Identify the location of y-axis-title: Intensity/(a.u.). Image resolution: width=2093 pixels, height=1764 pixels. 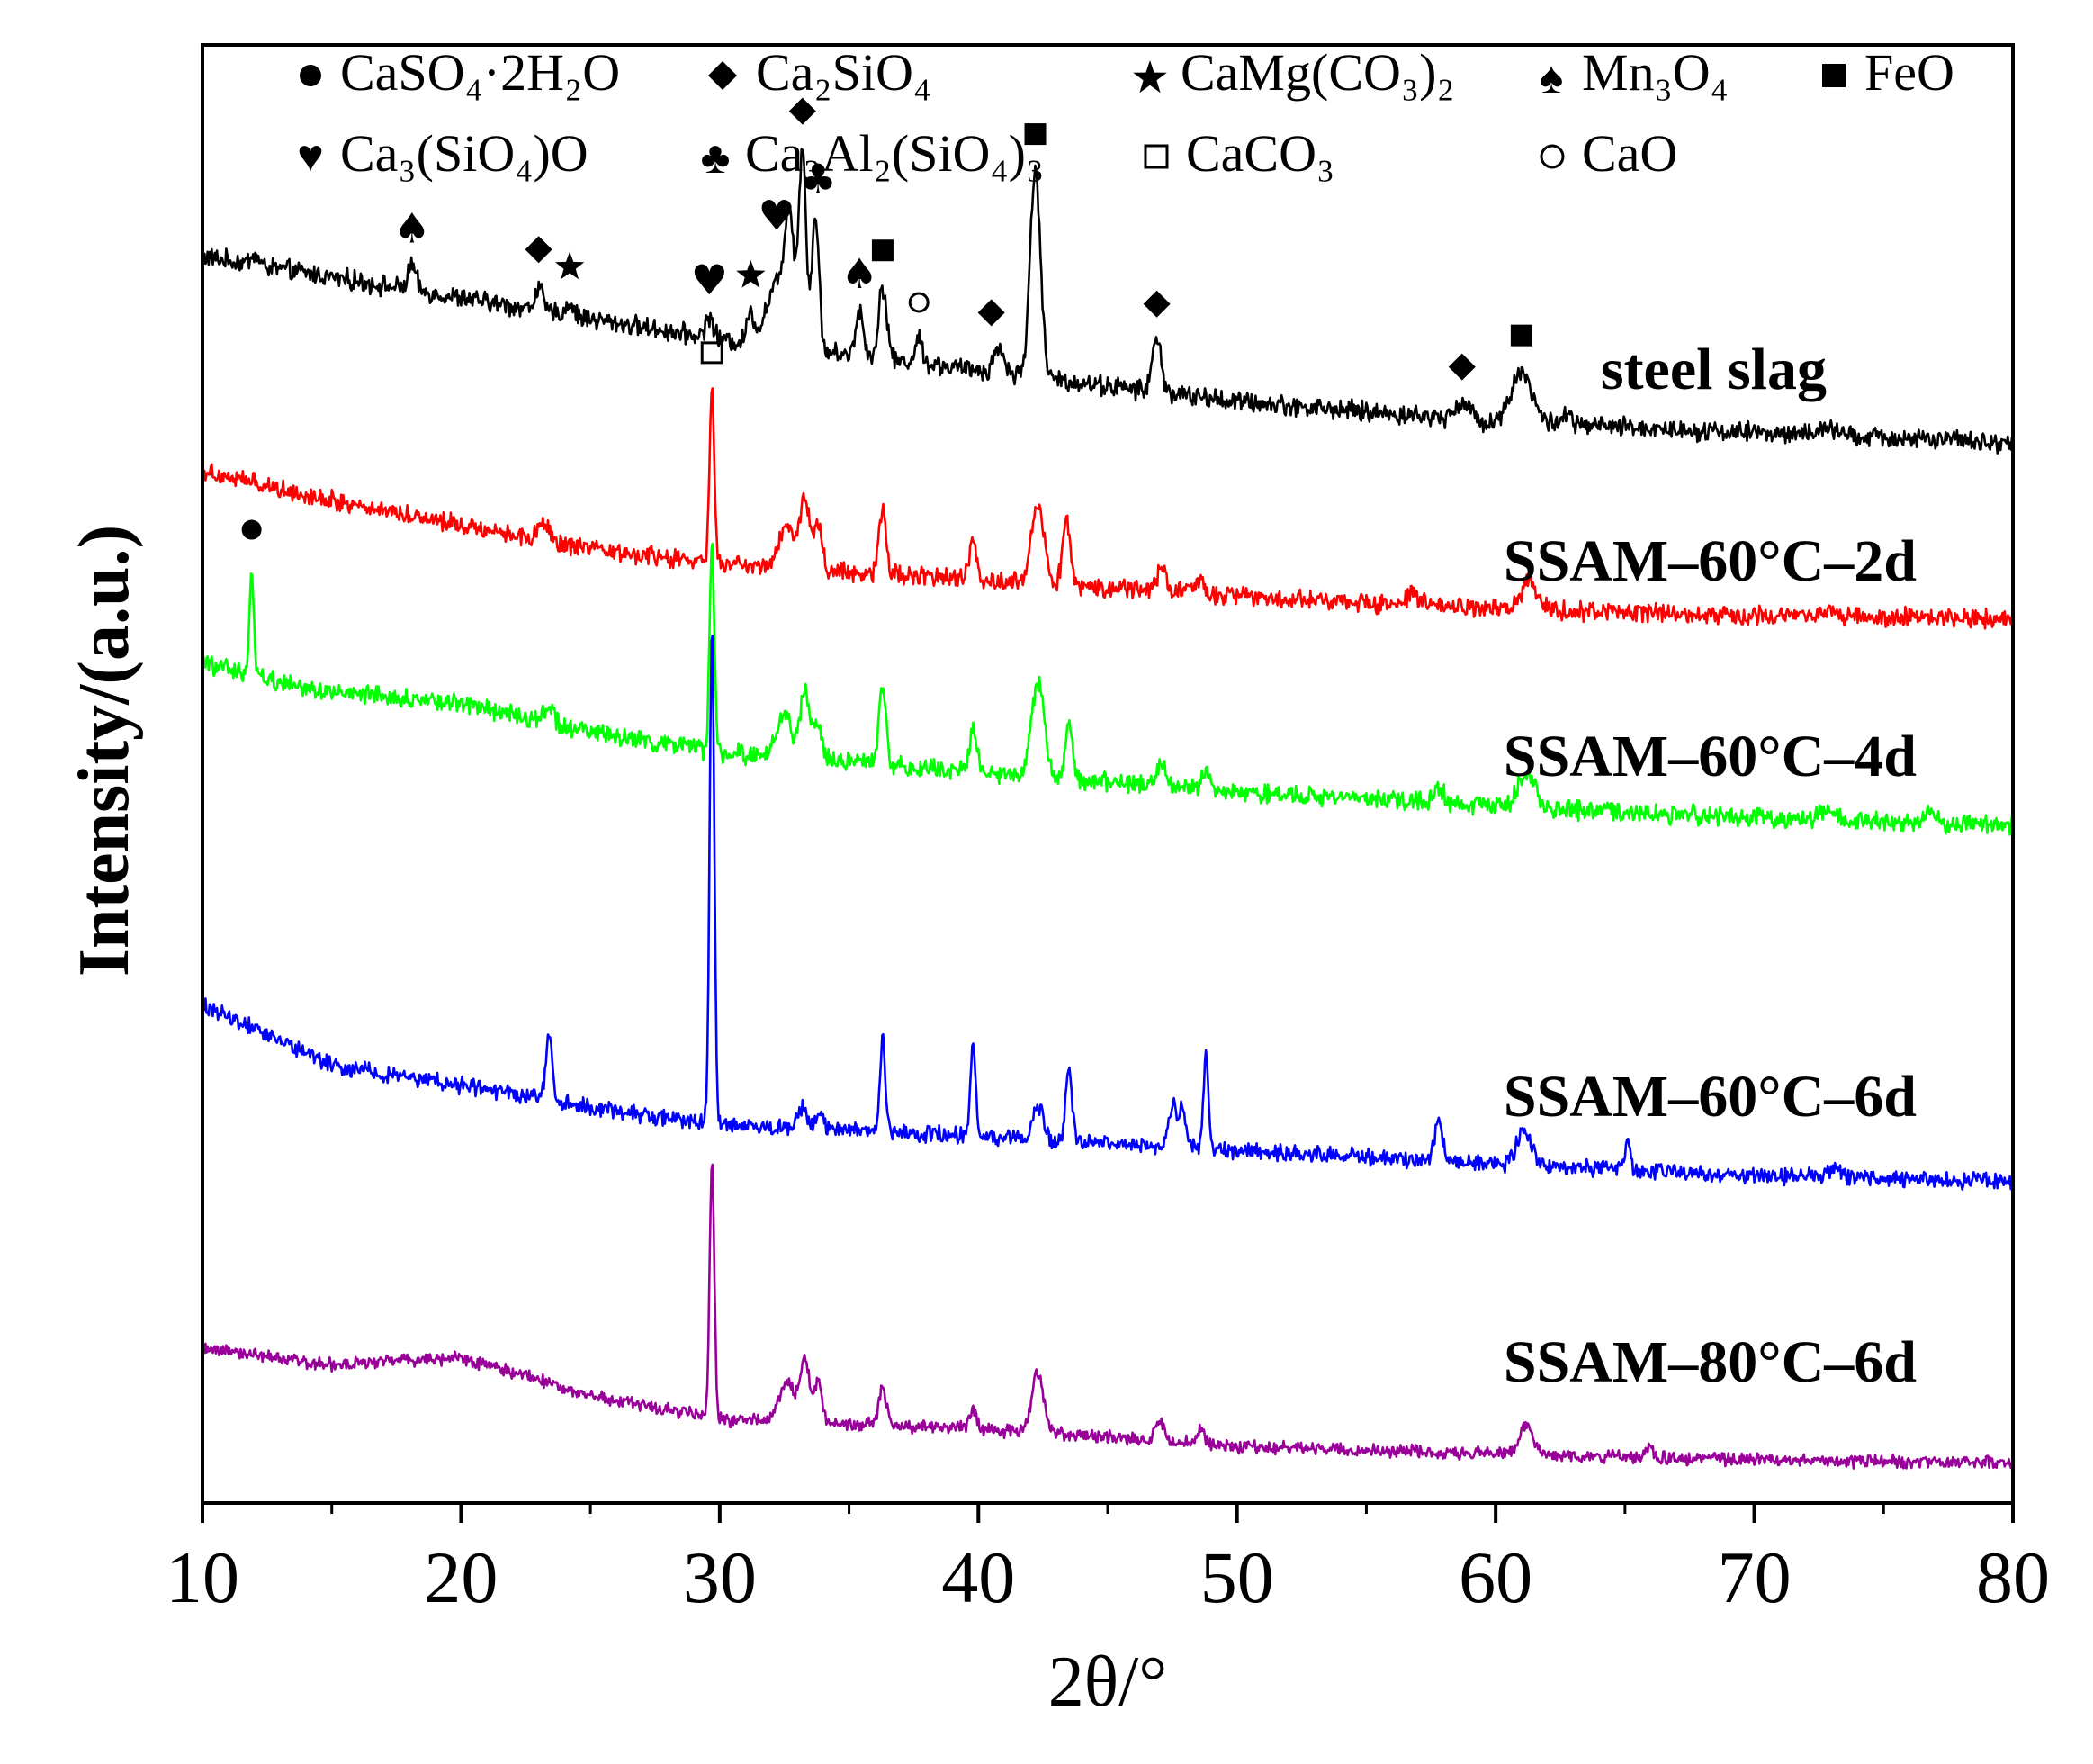
(104, 750).